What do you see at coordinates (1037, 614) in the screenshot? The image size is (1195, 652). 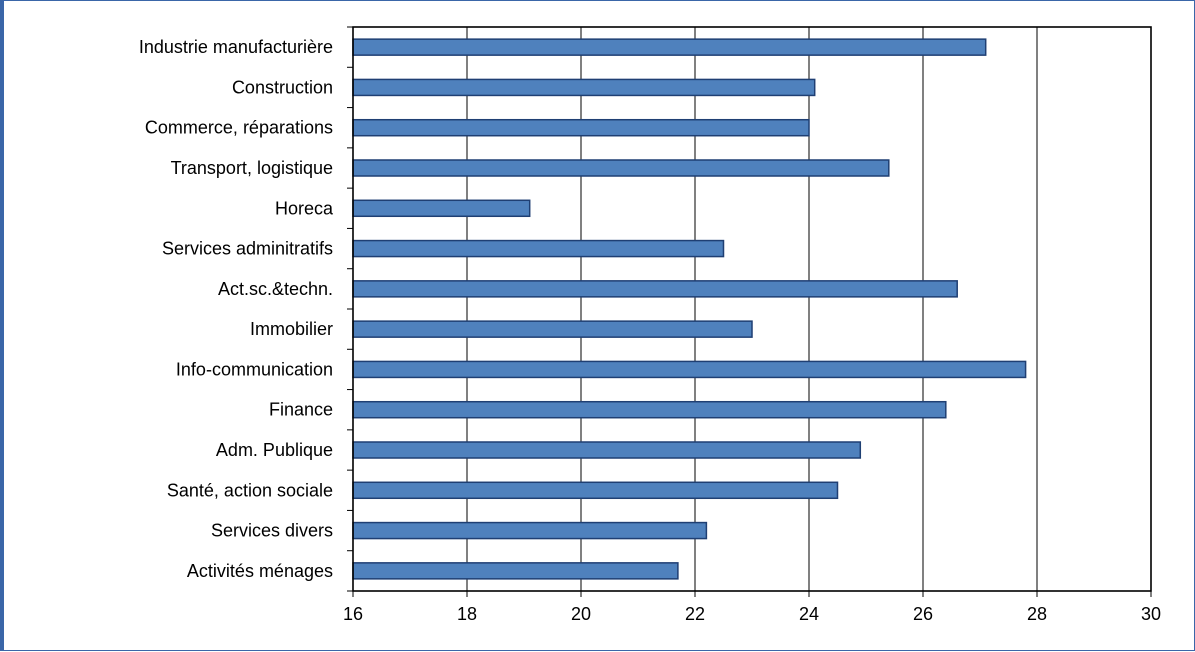 I see `x-tick-label: 28` at bounding box center [1037, 614].